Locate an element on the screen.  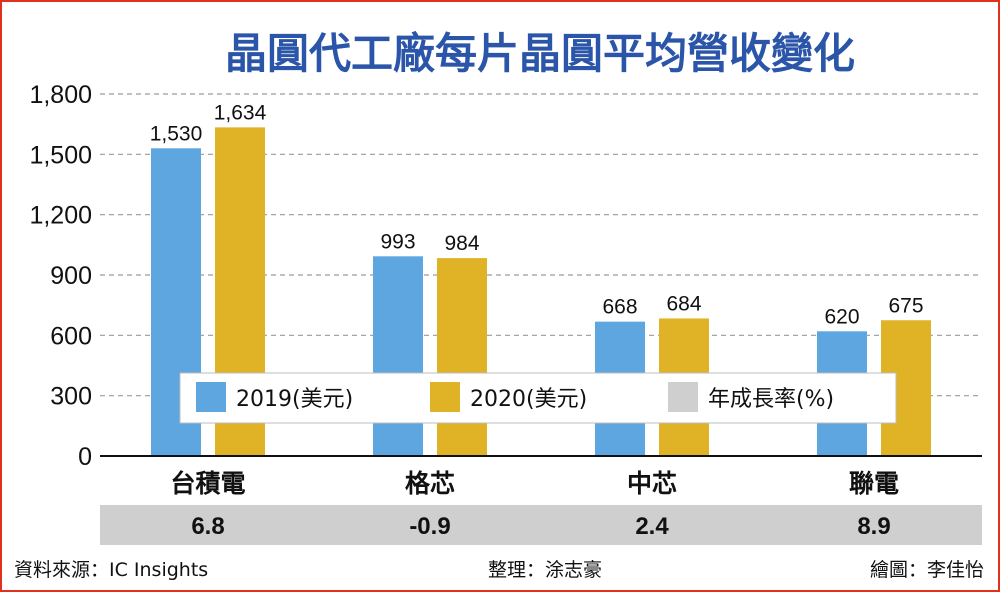
growth-rate-band is located at coordinates (541, 525).